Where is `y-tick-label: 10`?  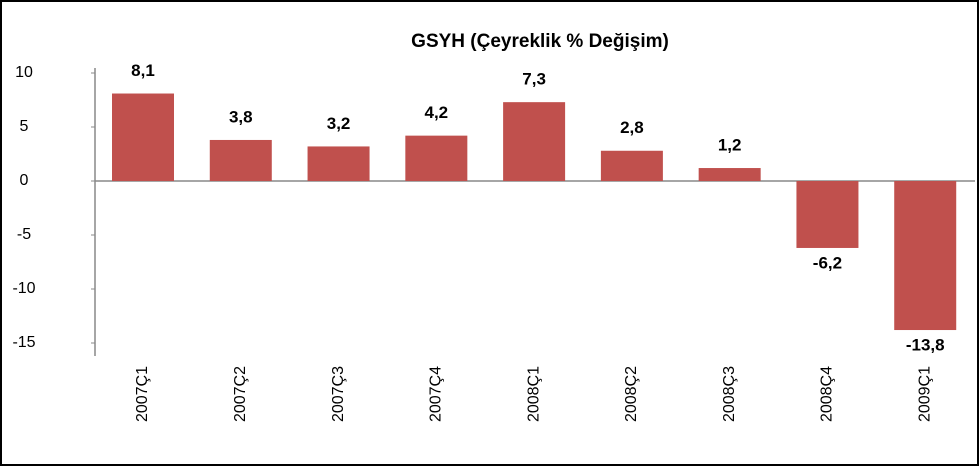
y-tick-label: 10 is located at coordinates (24, 72).